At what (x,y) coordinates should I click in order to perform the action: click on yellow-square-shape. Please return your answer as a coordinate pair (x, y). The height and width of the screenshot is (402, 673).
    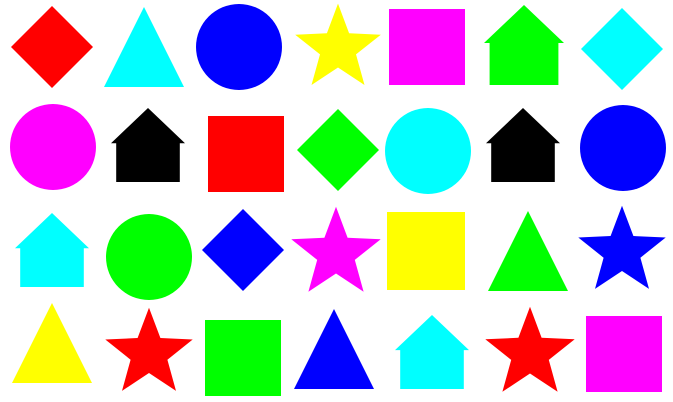
    Looking at the image, I should click on (426, 251).